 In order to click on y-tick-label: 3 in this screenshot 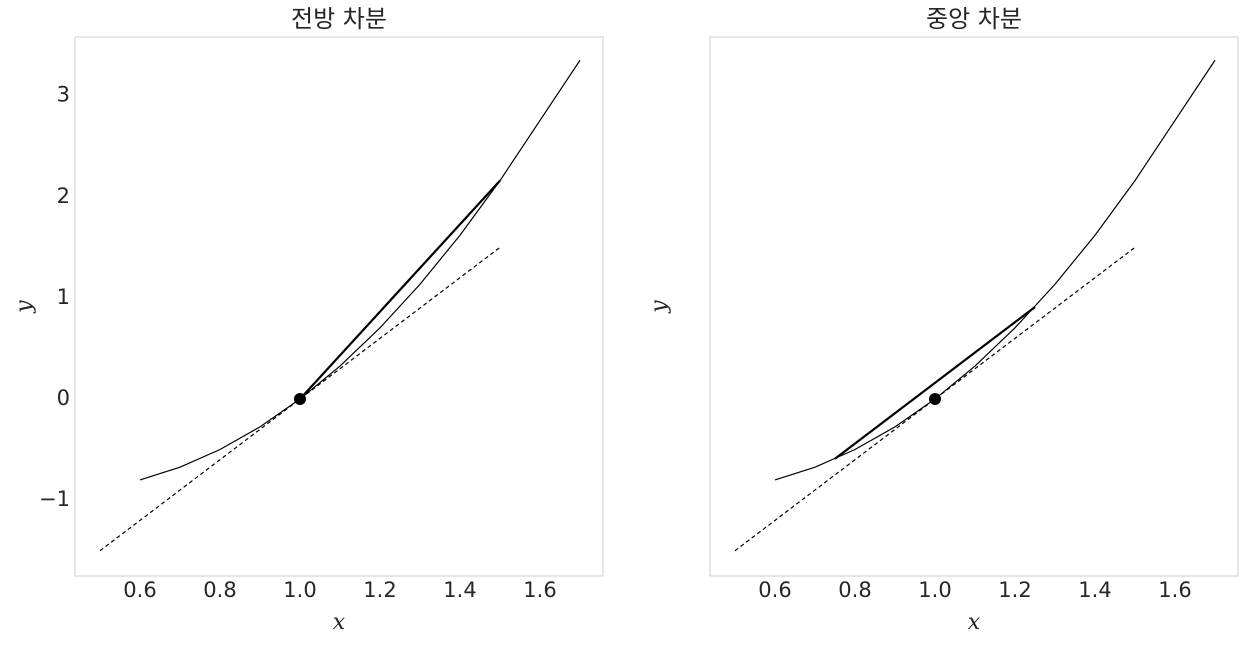, I will do `click(63, 95)`.